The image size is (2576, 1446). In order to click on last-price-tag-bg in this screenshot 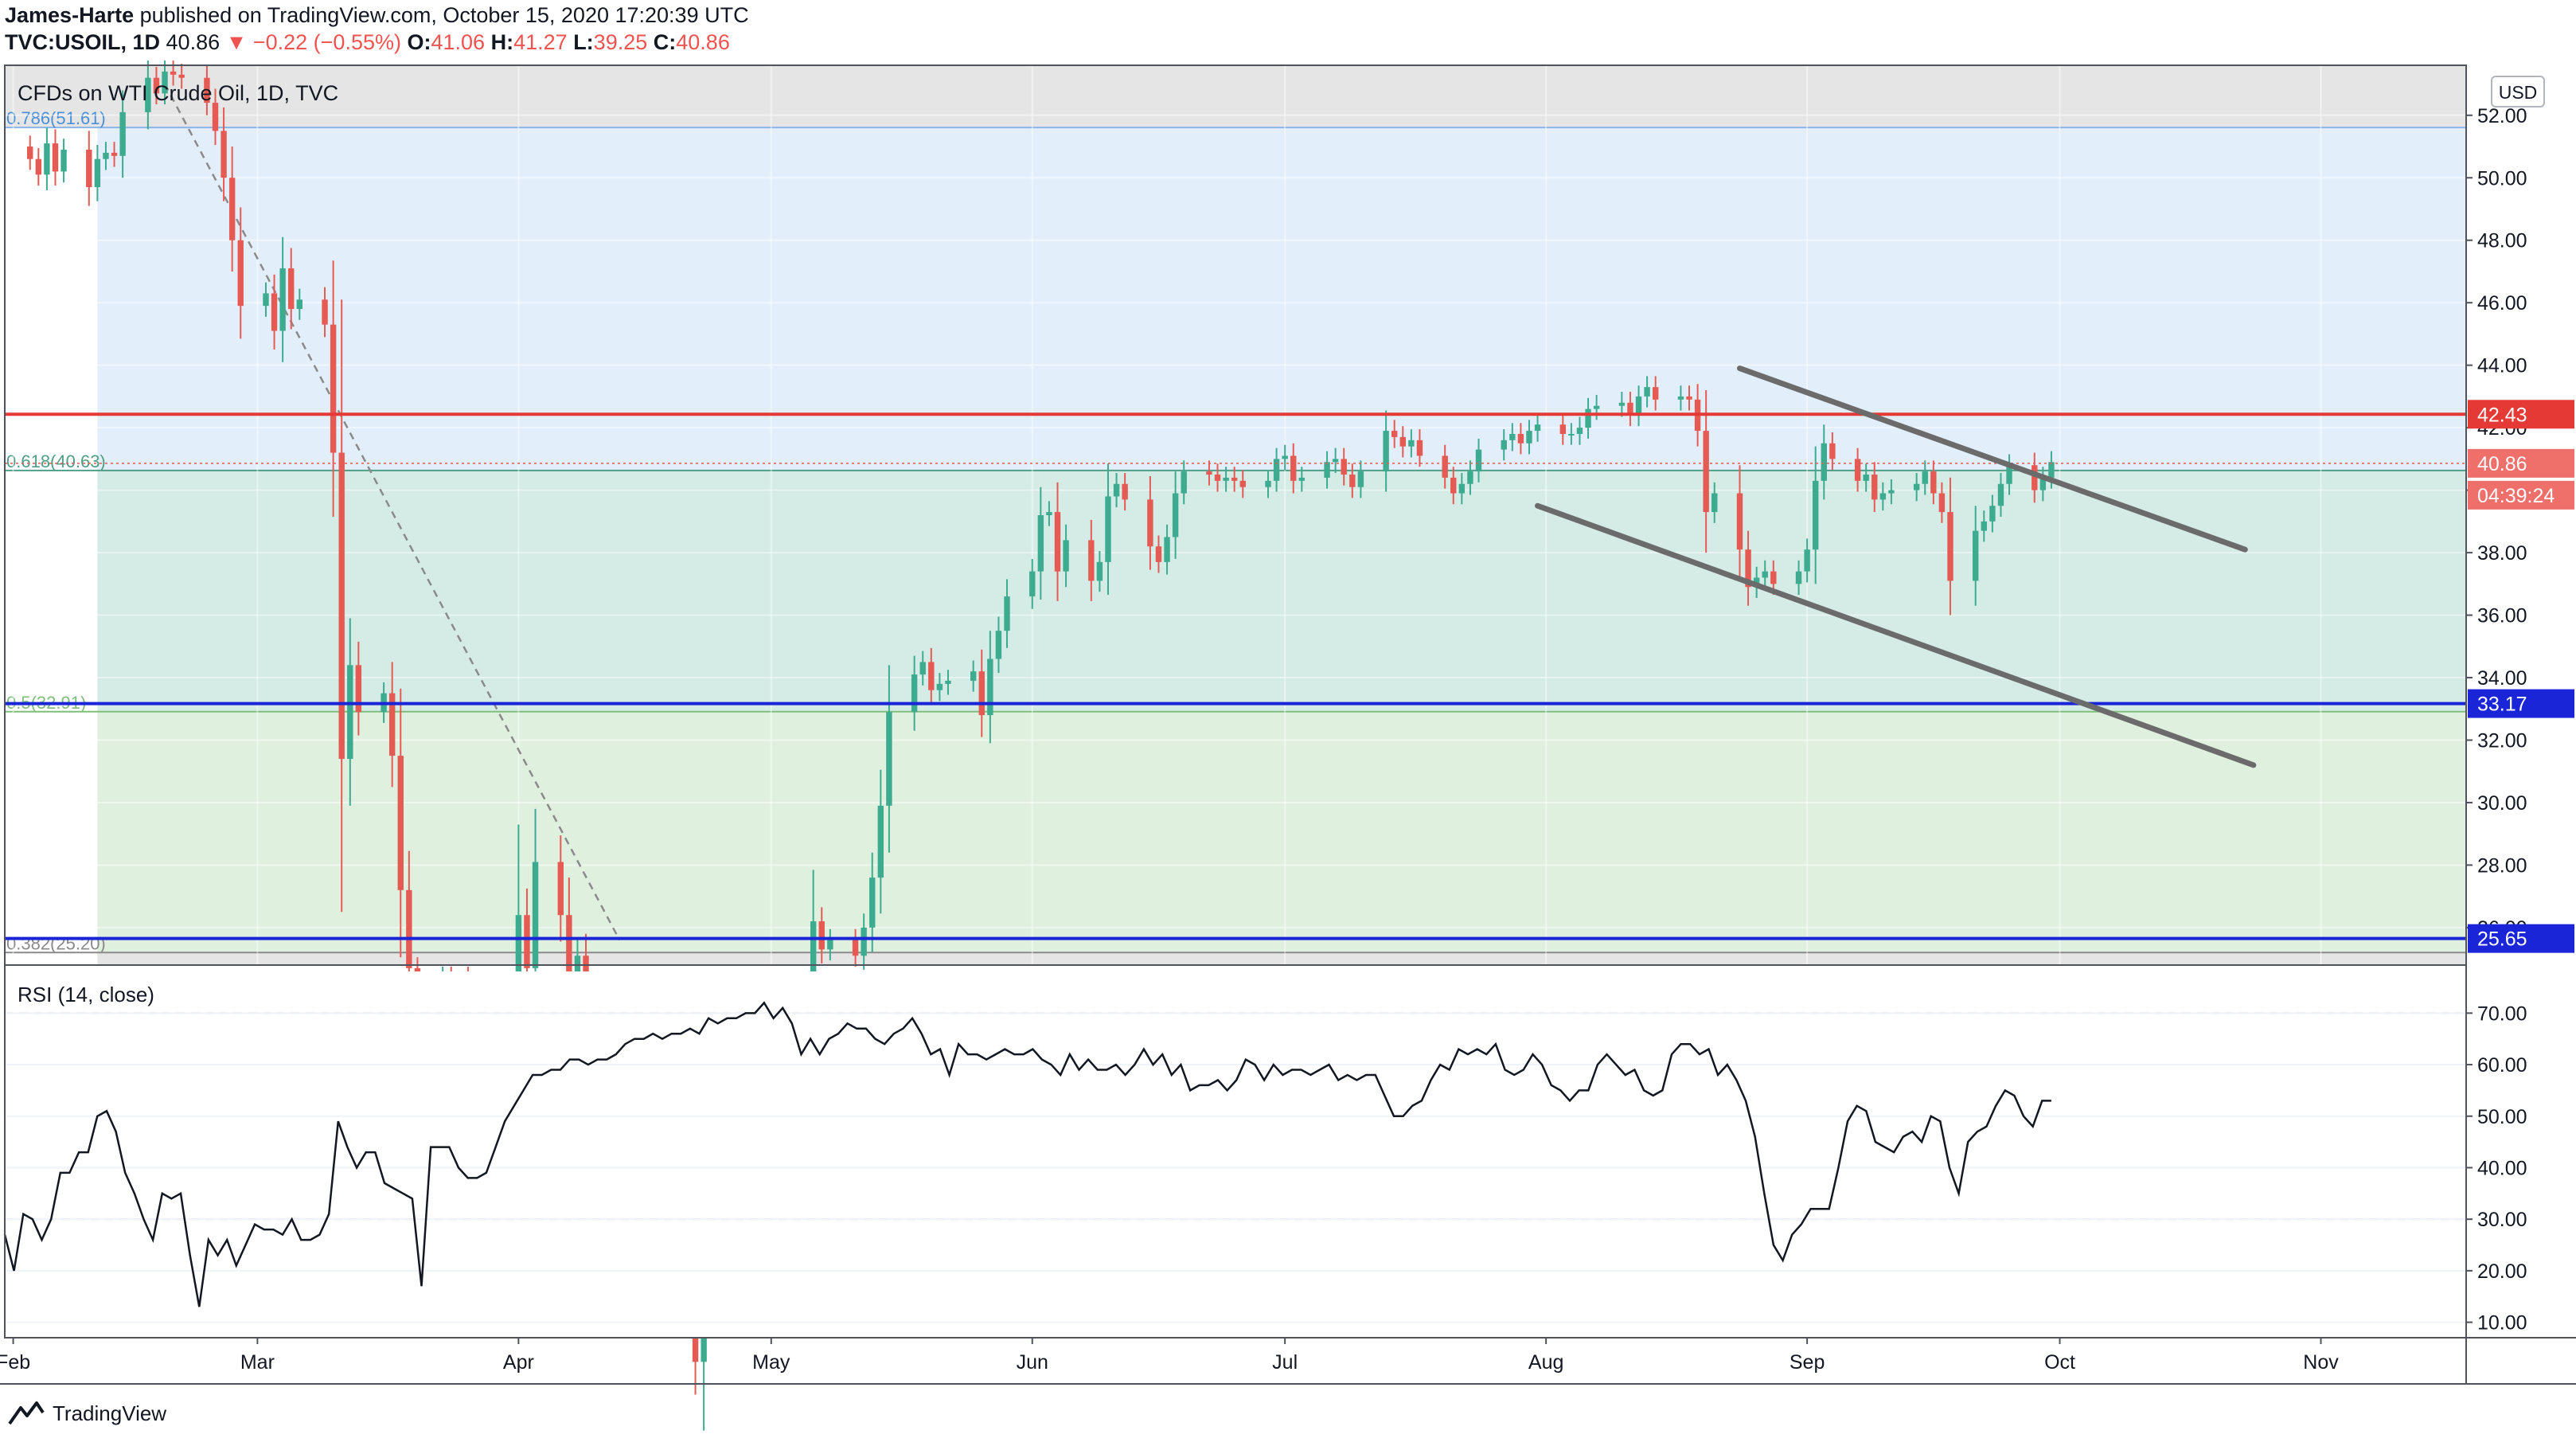, I will do `click(2521, 463)`.